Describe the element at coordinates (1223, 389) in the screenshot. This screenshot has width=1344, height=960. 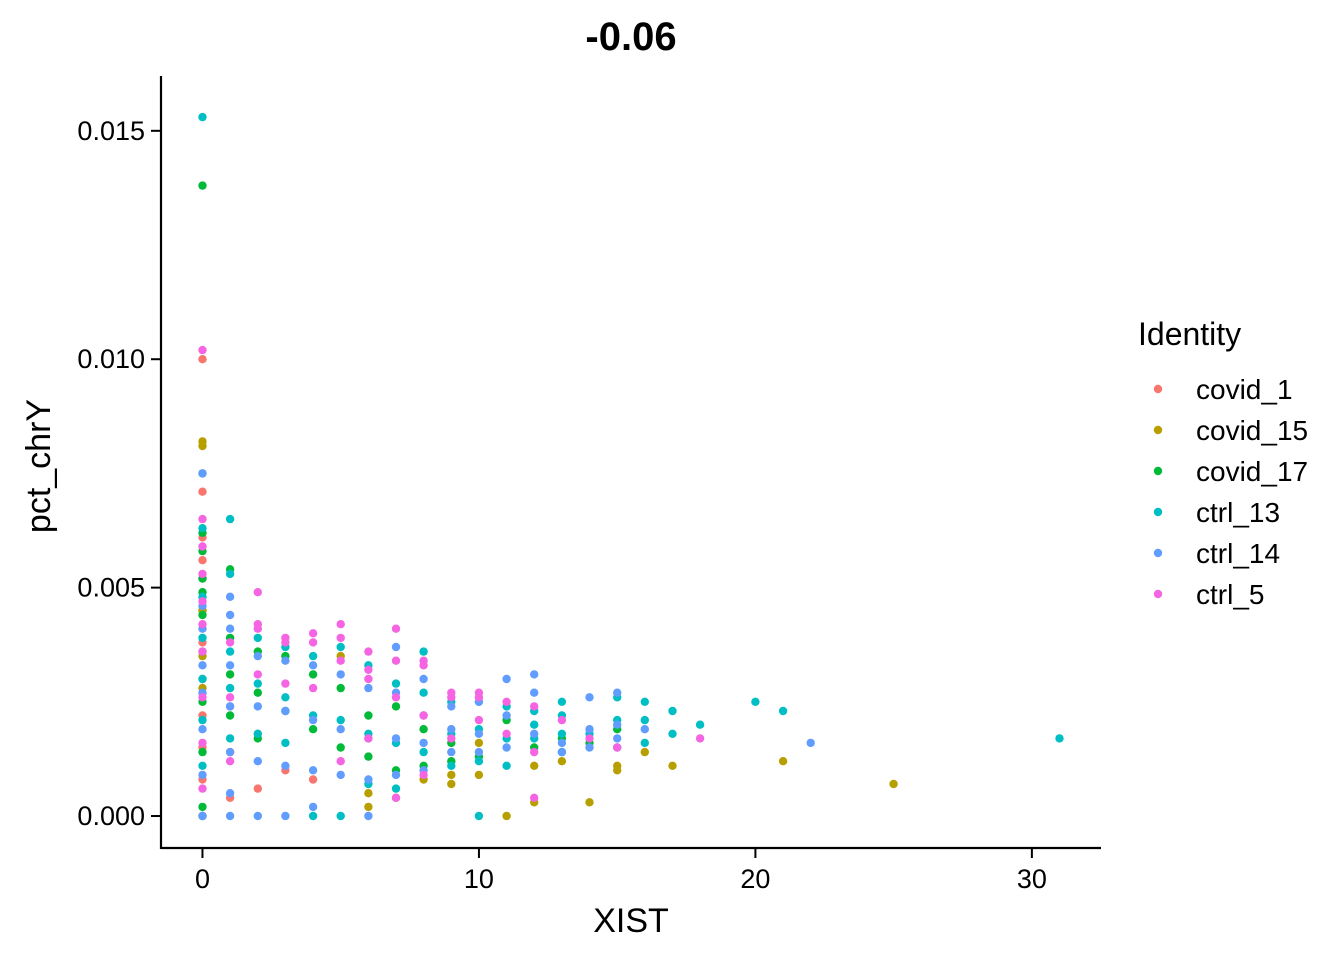
I see `legend-item-covid_1: covid_1` at that location.